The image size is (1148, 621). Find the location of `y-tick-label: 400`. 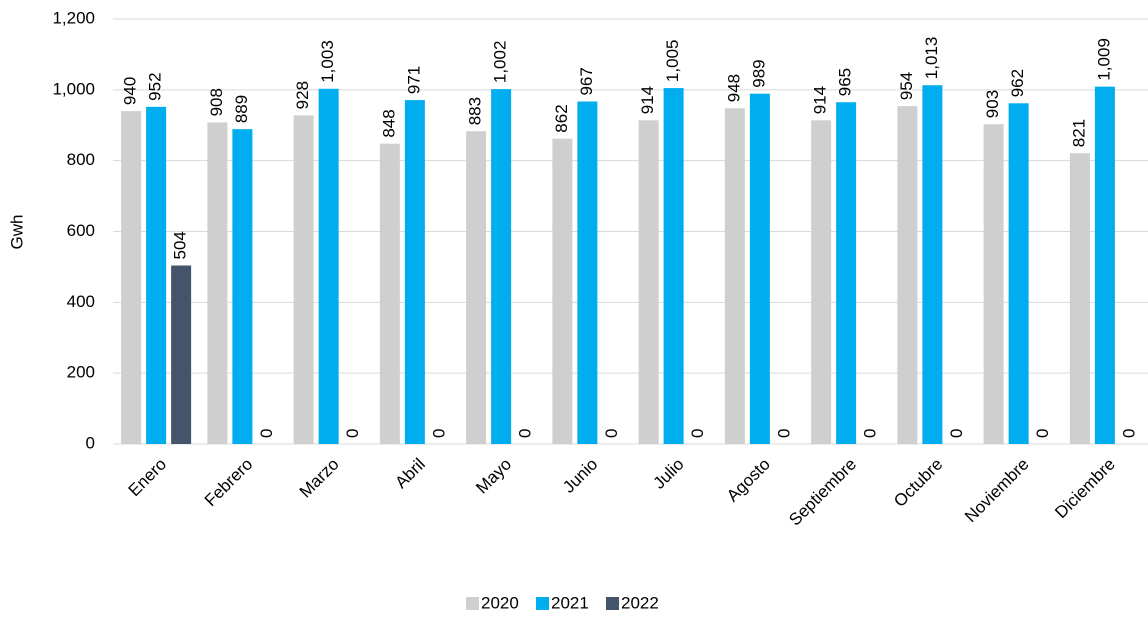

y-tick-label: 400 is located at coordinates (81, 301).